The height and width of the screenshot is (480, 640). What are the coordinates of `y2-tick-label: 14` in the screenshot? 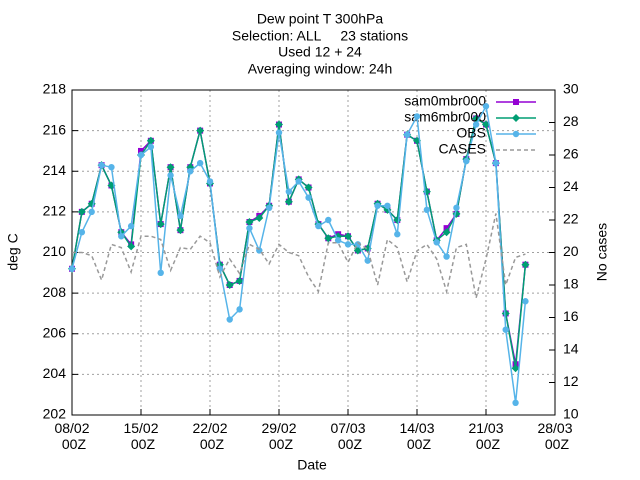 It's located at (571, 349).